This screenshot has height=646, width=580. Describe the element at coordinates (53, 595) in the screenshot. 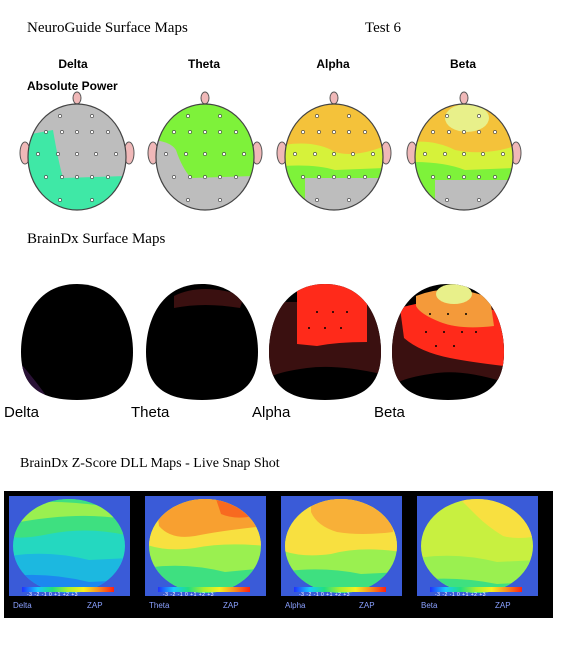

I see `zscore-scale-ticks-delta: -3 -2 -1 0 +1 +2 +3` at that location.